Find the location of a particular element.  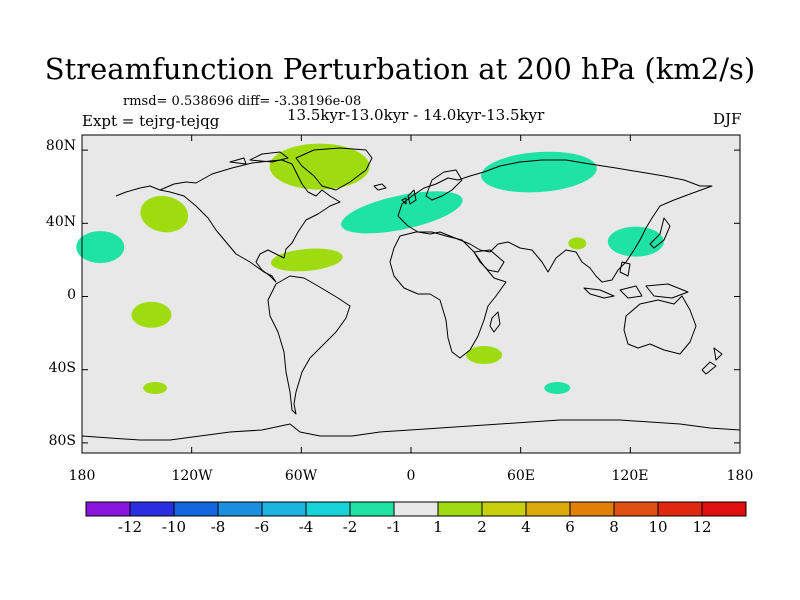

coast-scandinavia is located at coordinates (444, 185).